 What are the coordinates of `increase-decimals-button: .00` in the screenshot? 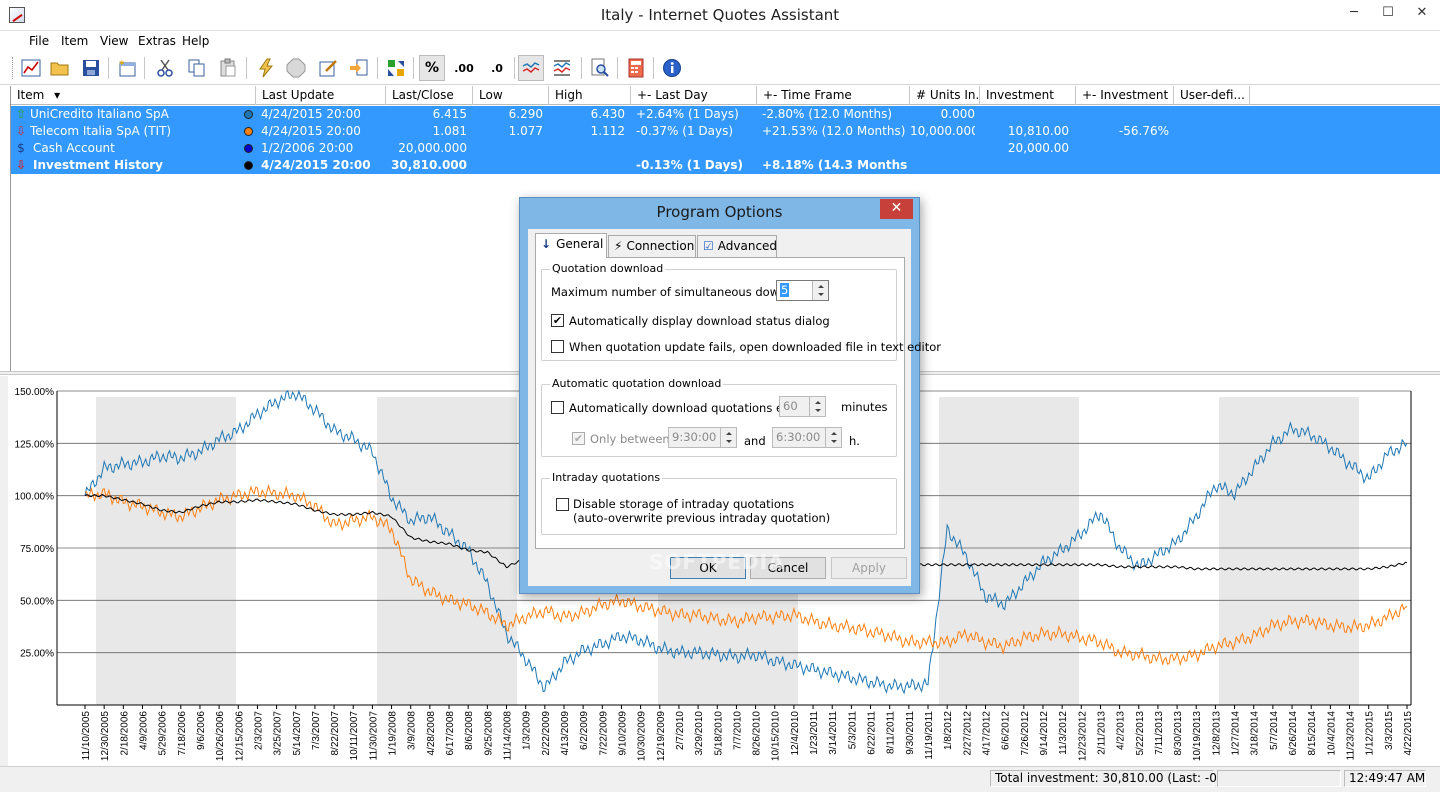 It's located at (464, 68).